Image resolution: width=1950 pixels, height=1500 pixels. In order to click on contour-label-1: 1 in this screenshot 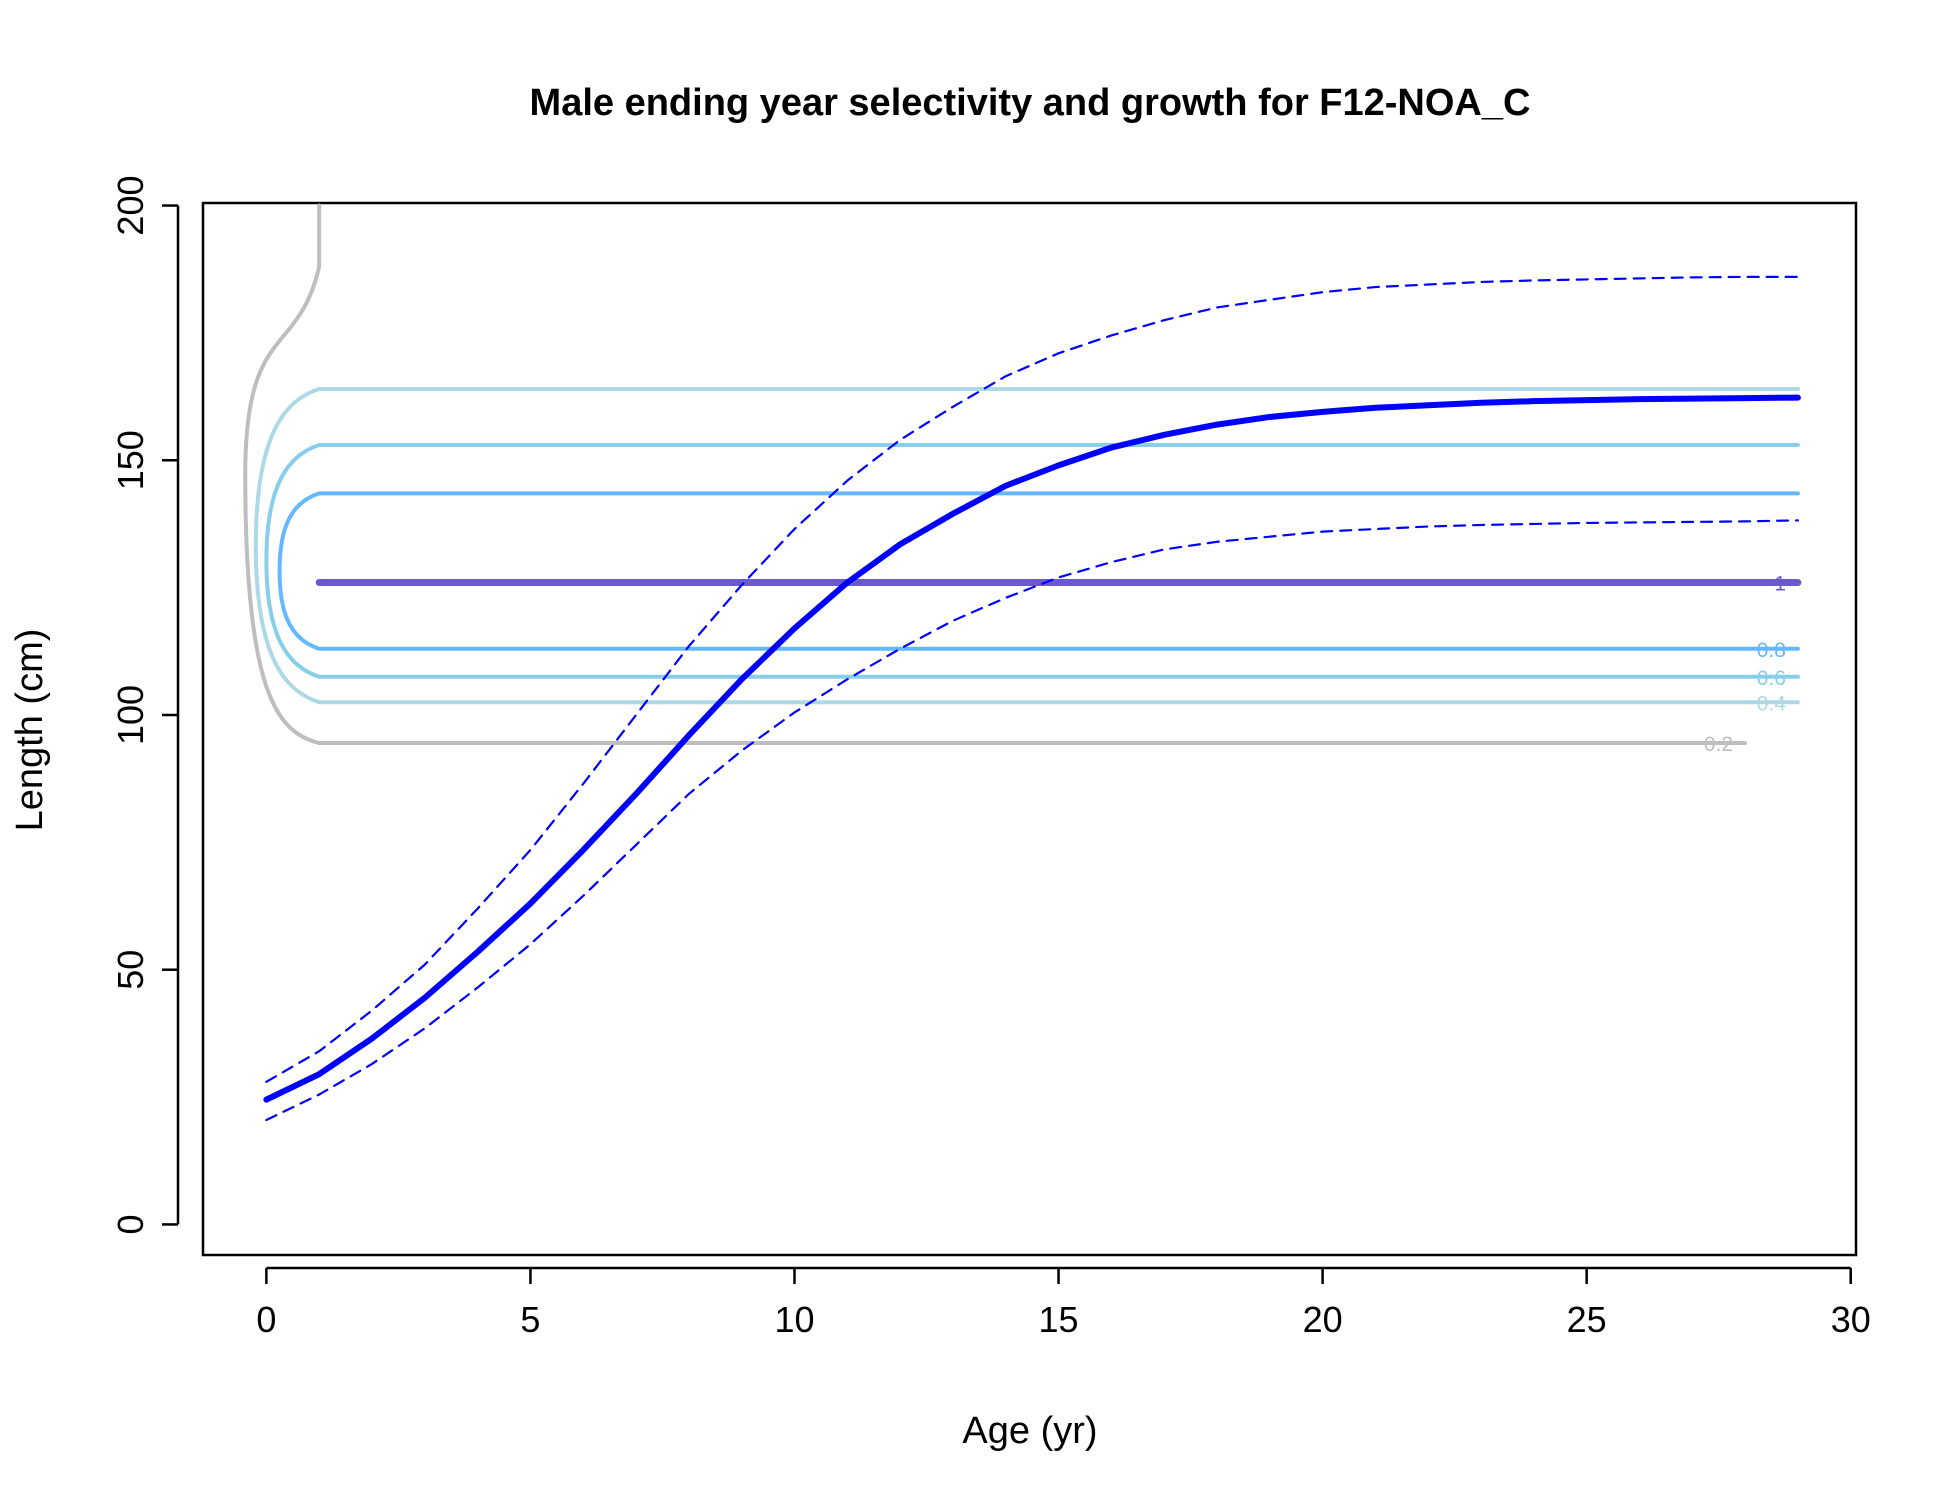, I will do `click(1780, 584)`.